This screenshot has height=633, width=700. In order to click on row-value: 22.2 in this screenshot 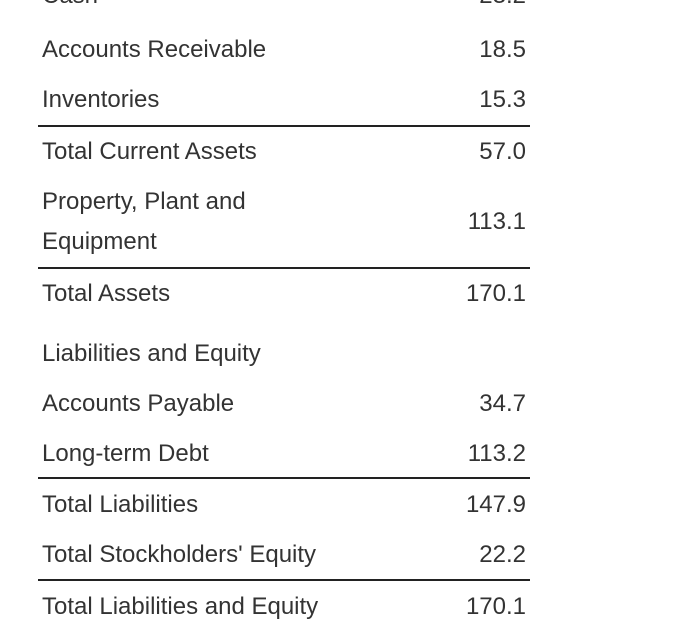, I will do `click(502, 554)`.